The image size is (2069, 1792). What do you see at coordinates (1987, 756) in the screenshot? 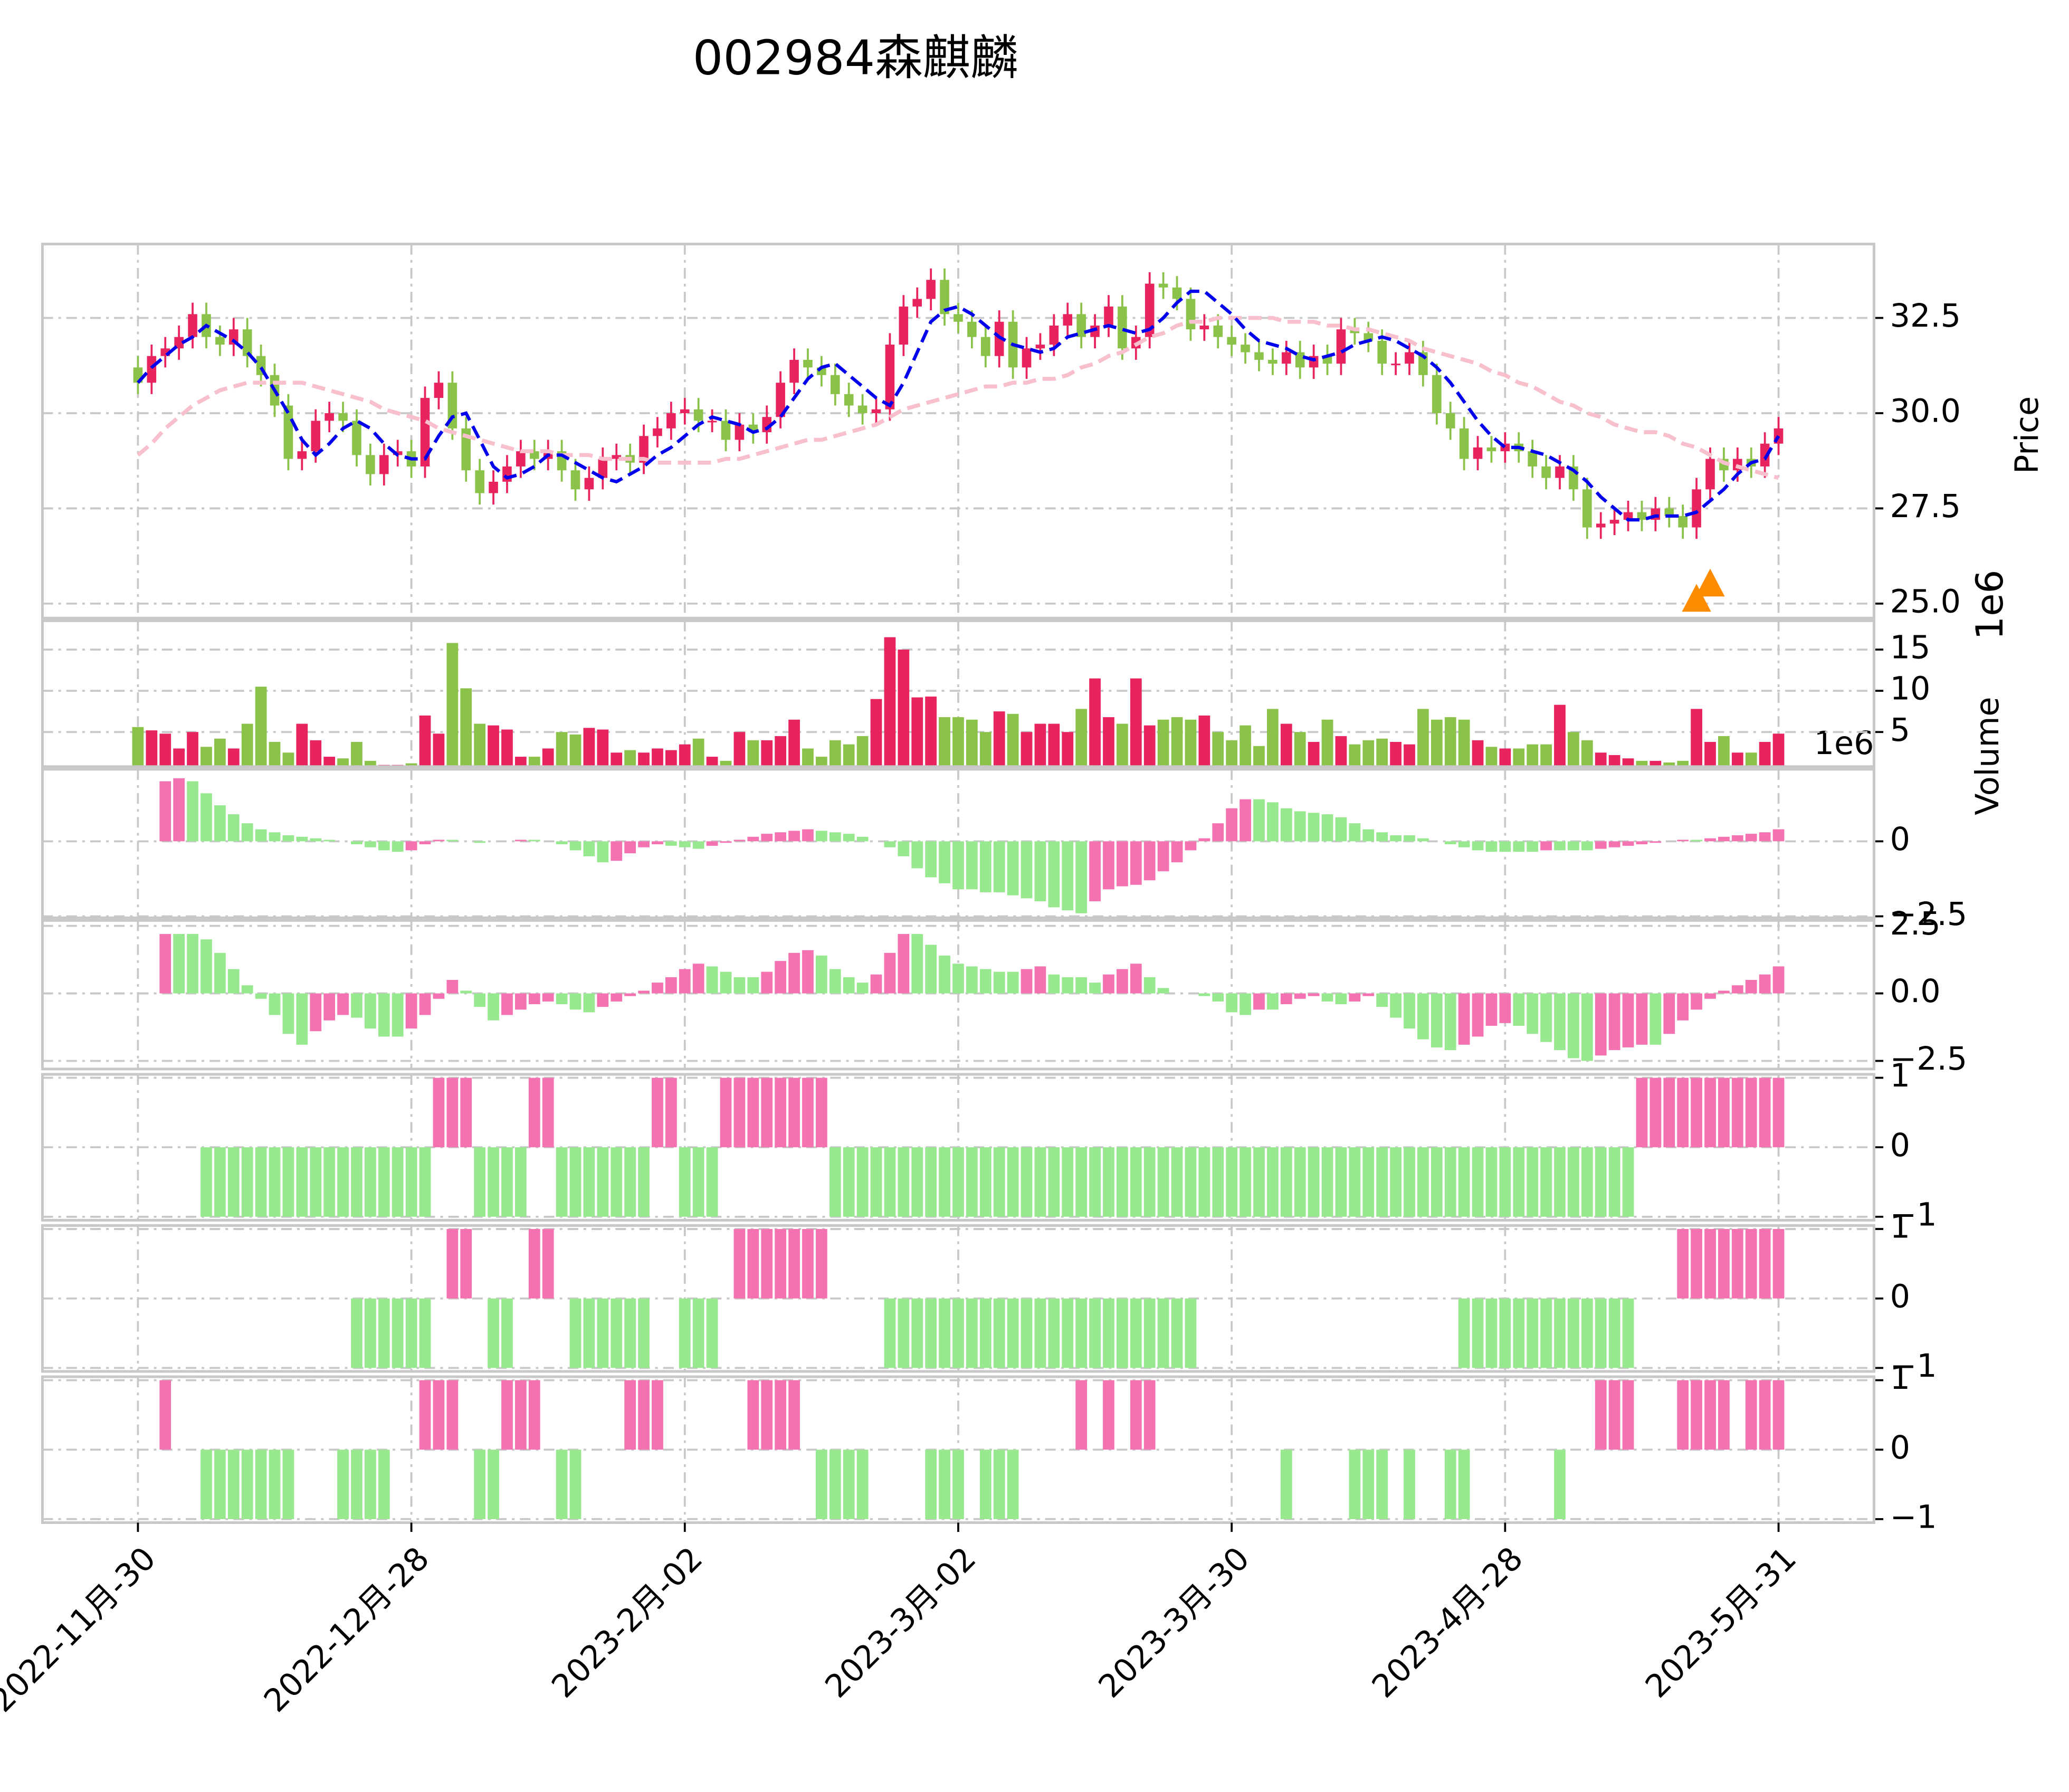
I see `y-axis-label: Volume` at bounding box center [1987, 756].